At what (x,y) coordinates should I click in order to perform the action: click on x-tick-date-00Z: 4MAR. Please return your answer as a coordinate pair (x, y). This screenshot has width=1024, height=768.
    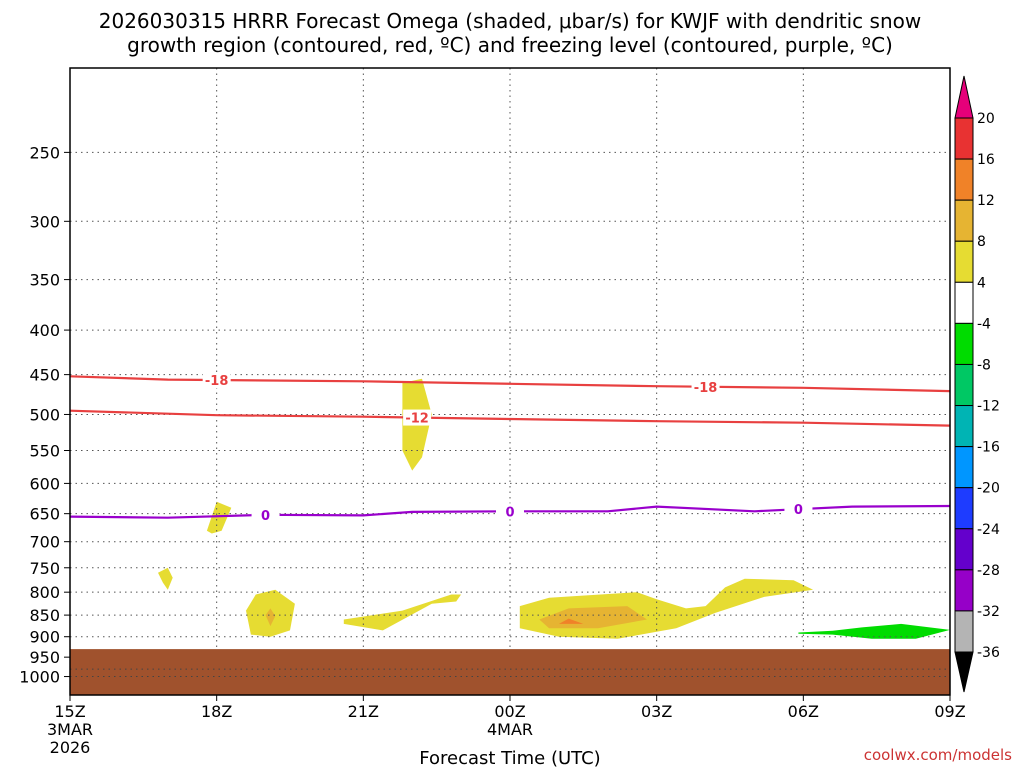
    Looking at the image, I should click on (510, 729).